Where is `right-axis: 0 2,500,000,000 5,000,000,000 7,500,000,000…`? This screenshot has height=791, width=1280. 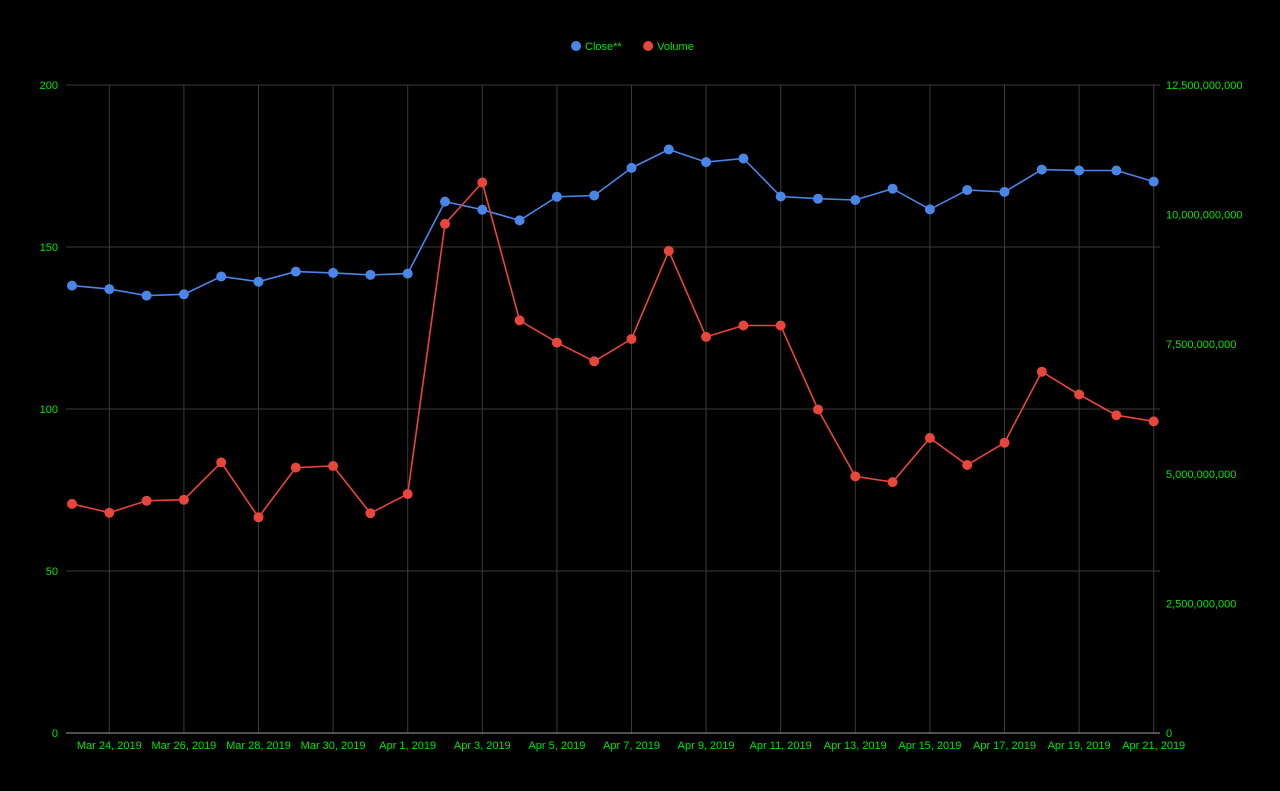
right-axis: 0 2,500,000,000 5,000,000,000 7,500,000,000… is located at coordinates (1204, 410).